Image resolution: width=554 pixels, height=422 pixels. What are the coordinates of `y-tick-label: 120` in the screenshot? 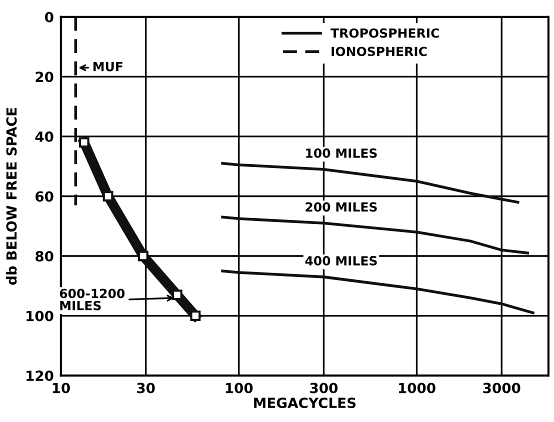 It's located at (40, 376).